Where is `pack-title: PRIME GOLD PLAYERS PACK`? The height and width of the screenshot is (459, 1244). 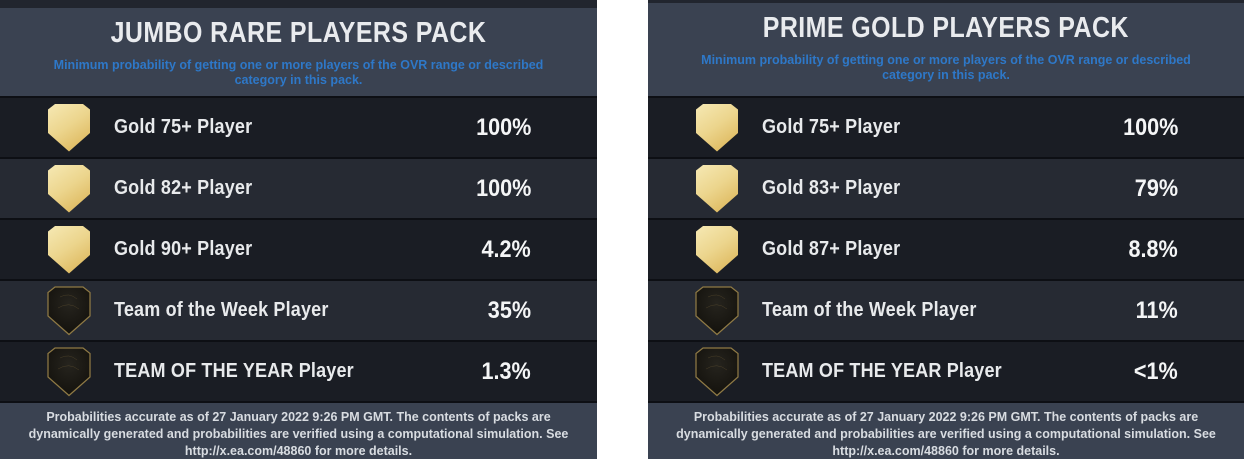
pack-title: PRIME GOLD PLAYERS PACK is located at coordinates (946, 28).